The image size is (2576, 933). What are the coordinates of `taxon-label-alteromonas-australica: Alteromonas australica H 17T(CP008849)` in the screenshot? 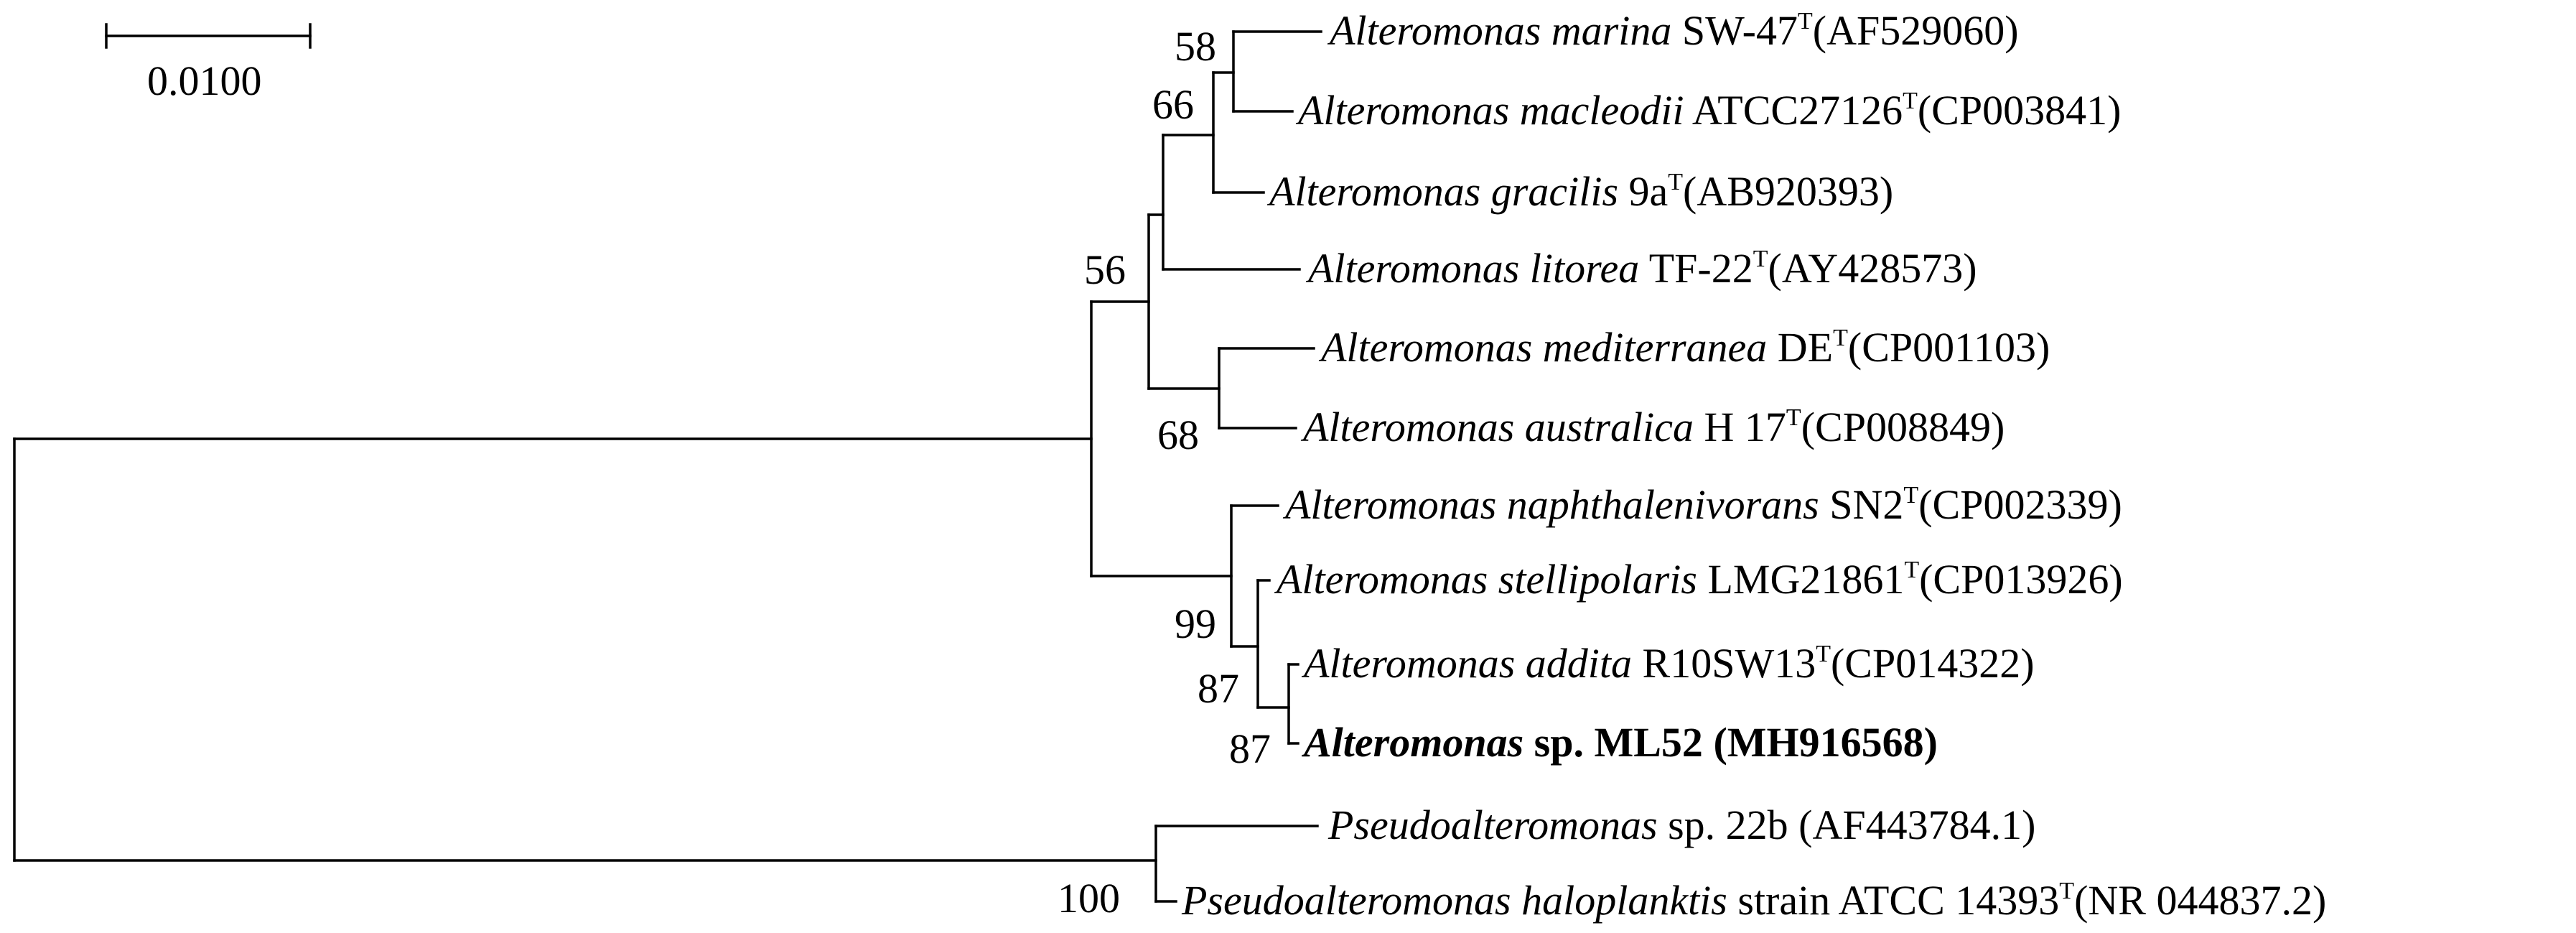 It's located at (1652, 427).